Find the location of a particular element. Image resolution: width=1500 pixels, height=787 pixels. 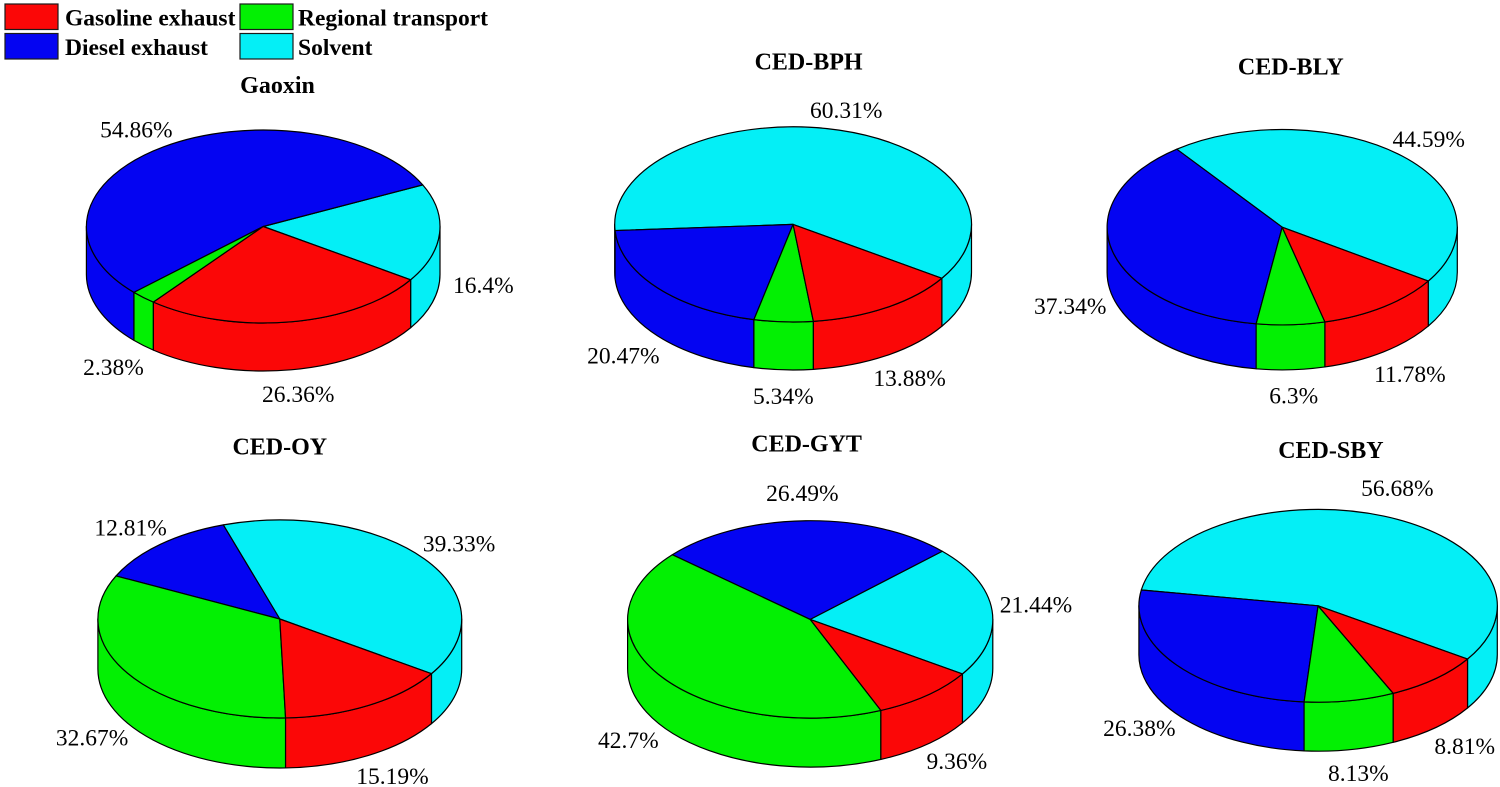

svg-text: CED-BPH is located at coordinates (809, 62).